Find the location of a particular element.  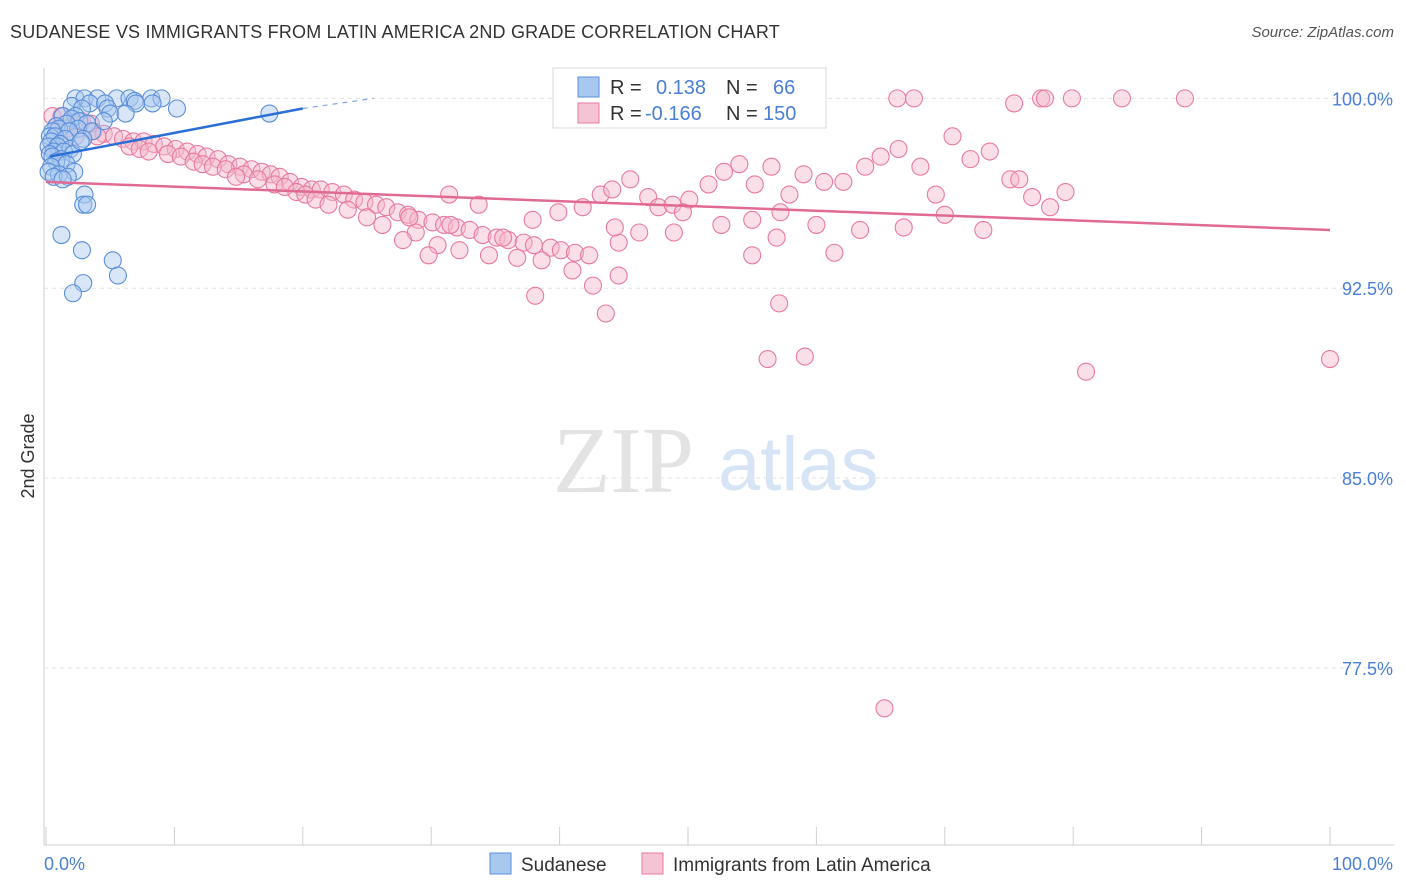

watermark-zip: ZIP is located at coordinates (623, 461).